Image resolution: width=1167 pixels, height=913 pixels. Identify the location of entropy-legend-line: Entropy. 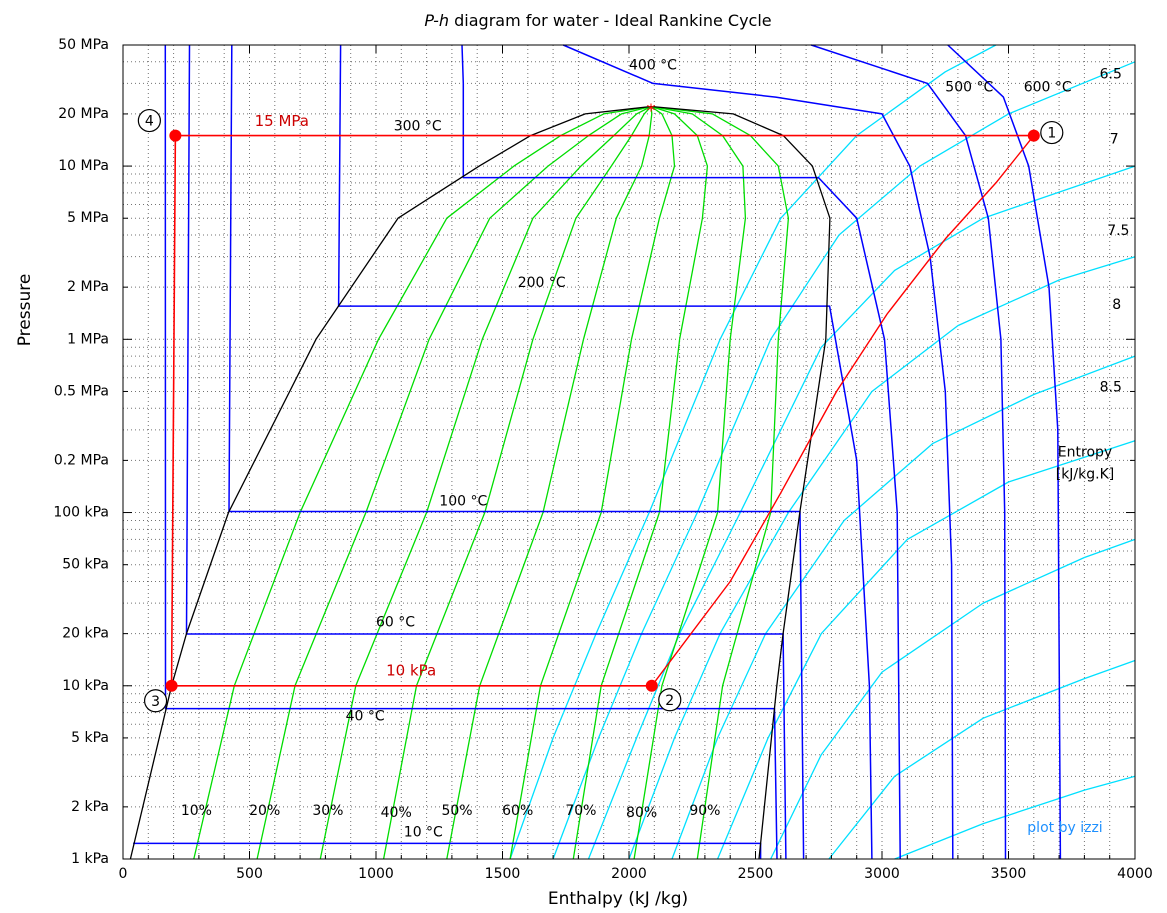
(1085, 452).